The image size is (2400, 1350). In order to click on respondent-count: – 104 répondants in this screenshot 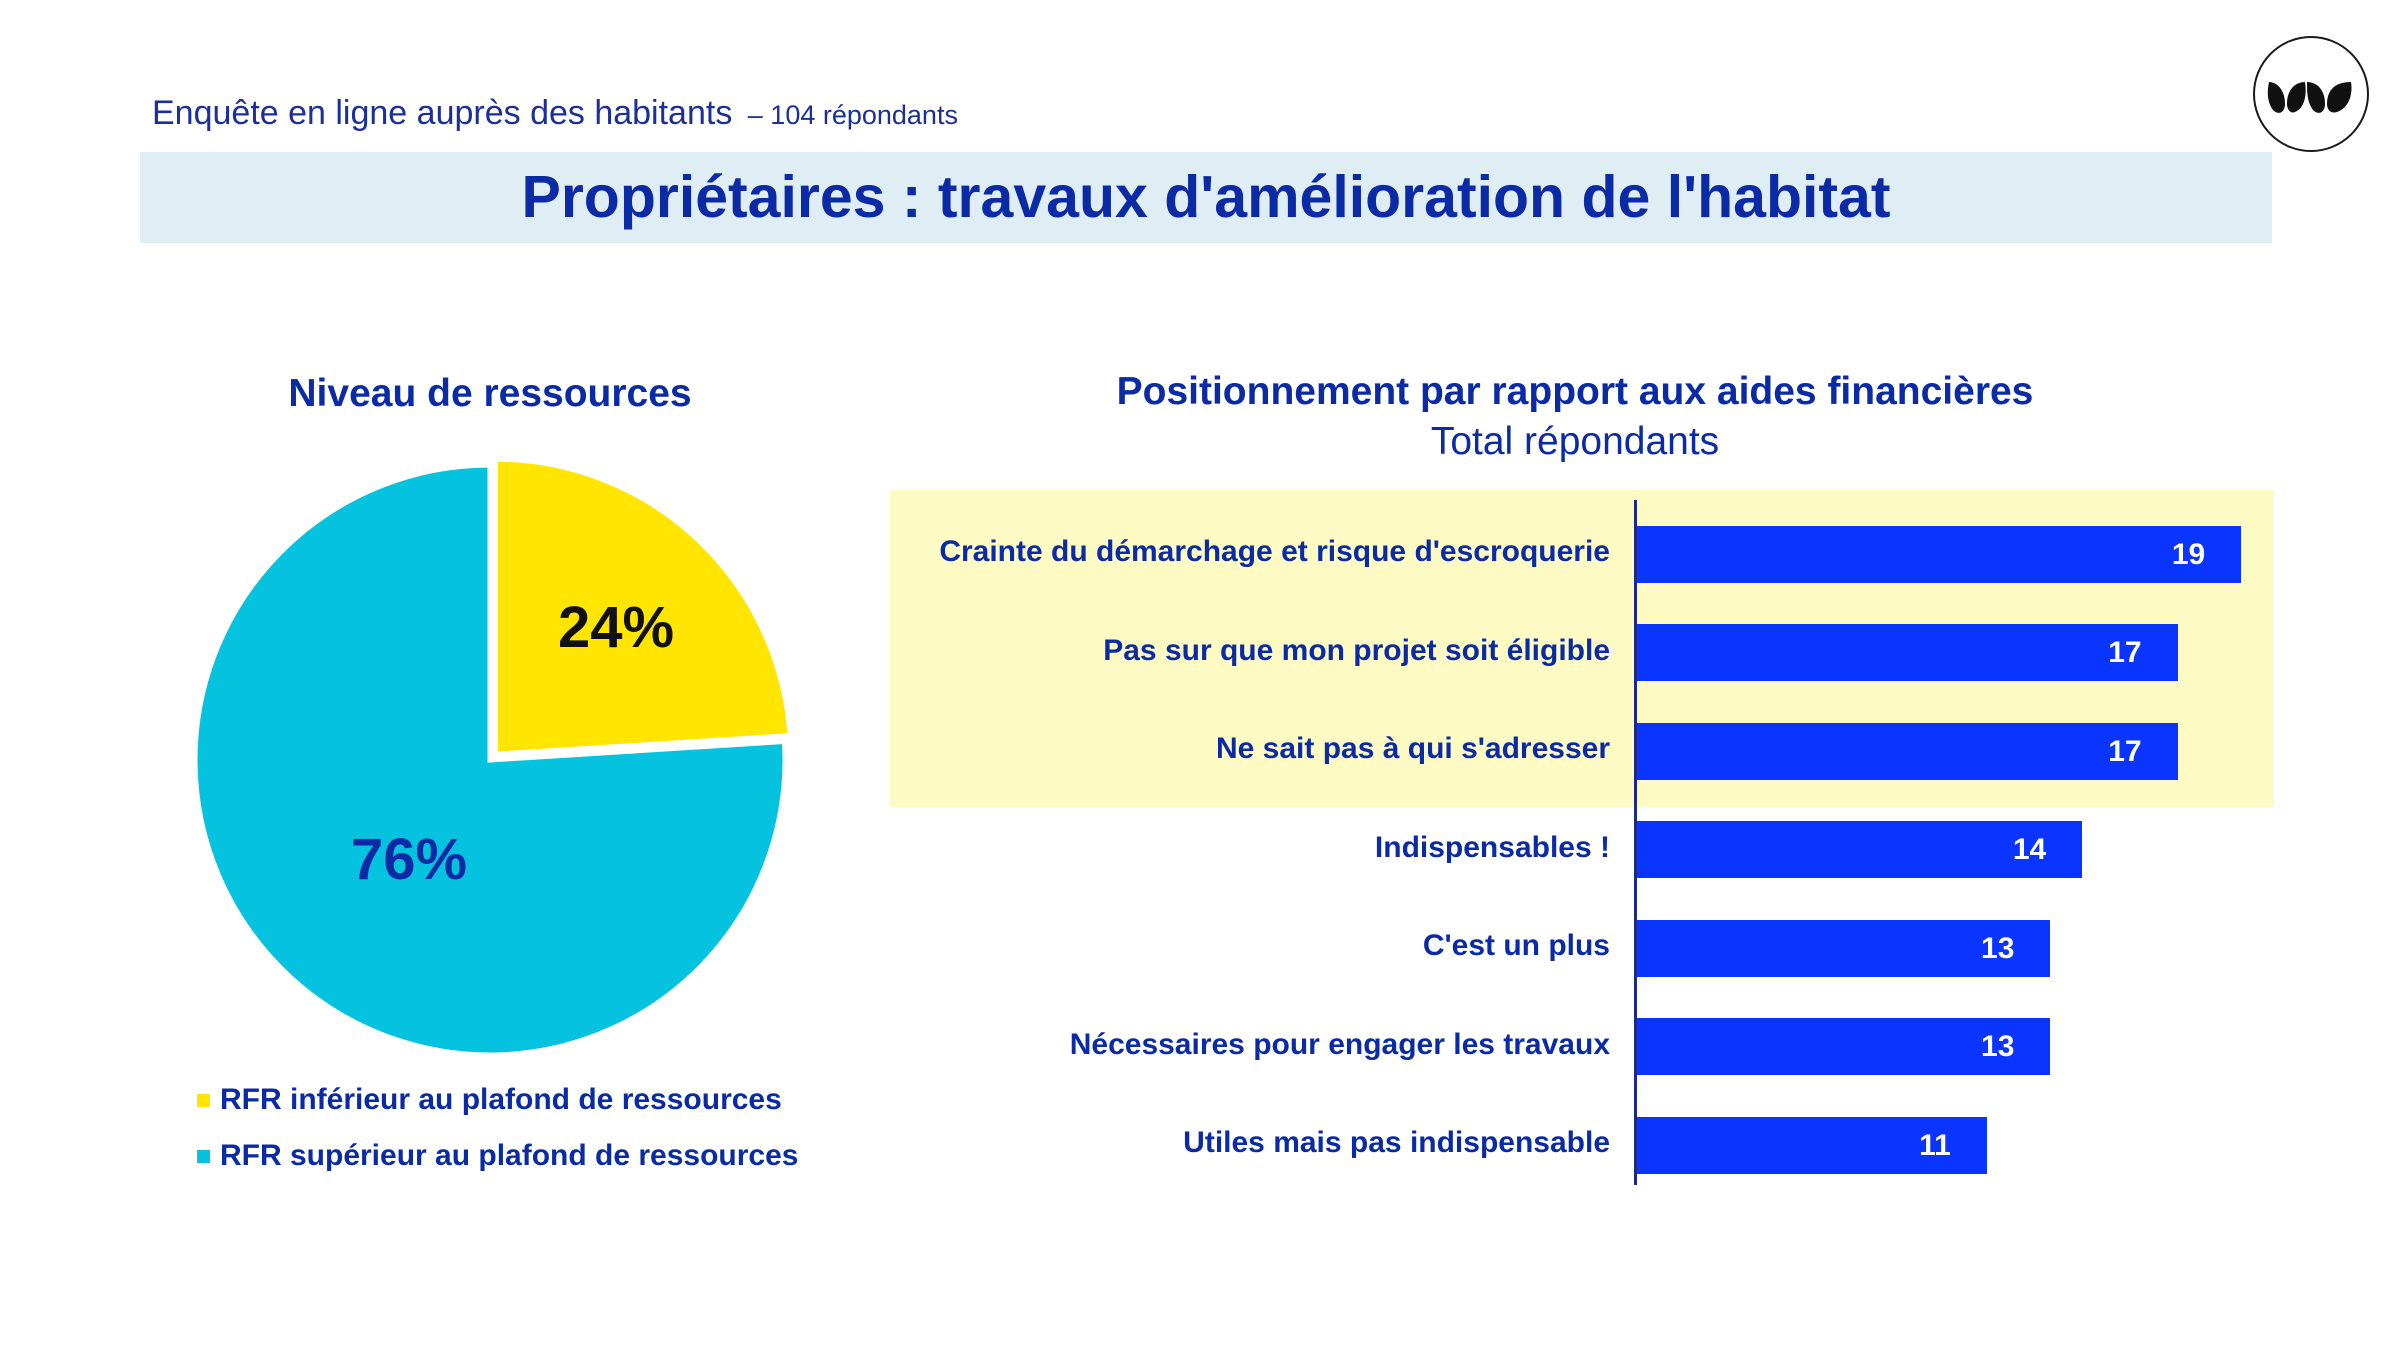, I will do `click(852, 115)`.